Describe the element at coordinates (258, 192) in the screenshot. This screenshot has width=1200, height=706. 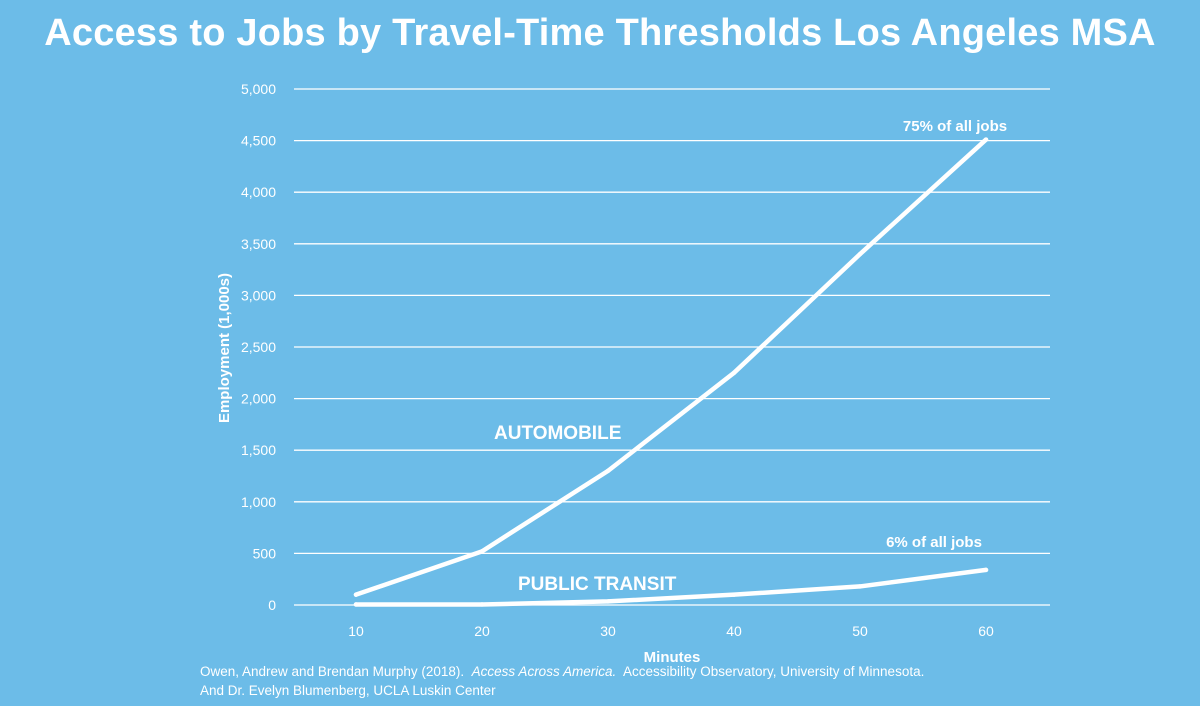
I see `y-tick-label: 4,000` at that location.